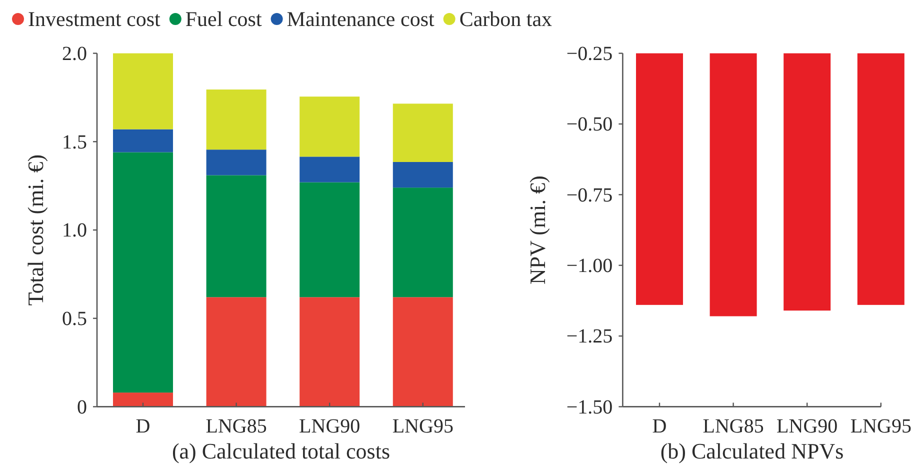  I want to click on y-tick-label: 1.5, so click(74, 142).